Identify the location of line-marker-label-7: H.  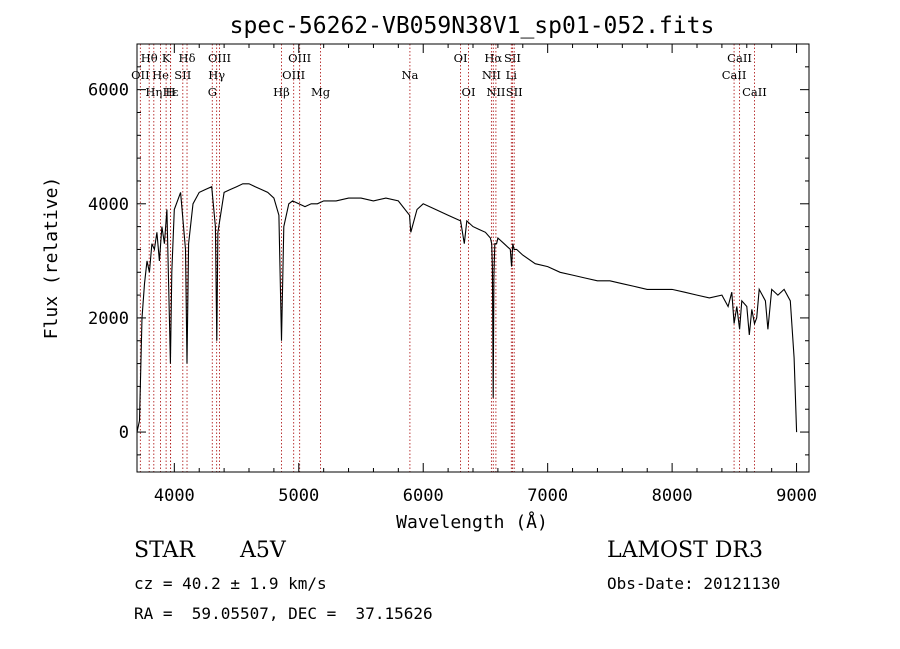
(170, 92).